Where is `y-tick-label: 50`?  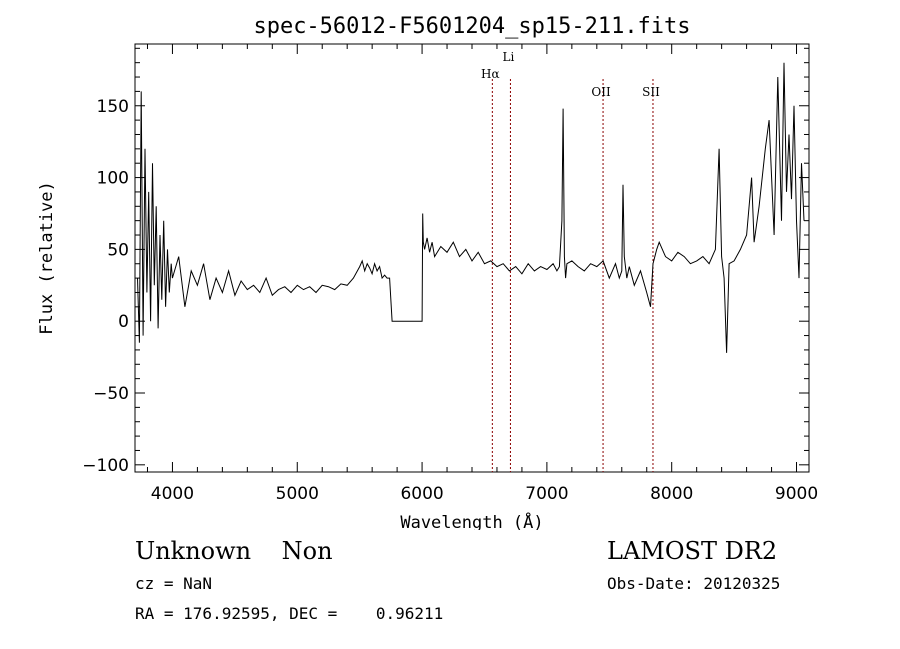
y-tick-label: 50 is located at coordinates (118, 250).